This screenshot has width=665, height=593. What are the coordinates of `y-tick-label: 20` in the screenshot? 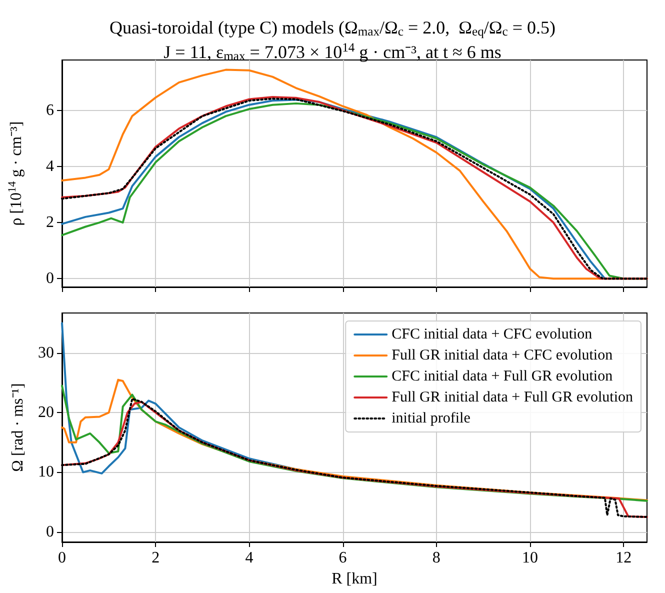 It's located at (46, 413).